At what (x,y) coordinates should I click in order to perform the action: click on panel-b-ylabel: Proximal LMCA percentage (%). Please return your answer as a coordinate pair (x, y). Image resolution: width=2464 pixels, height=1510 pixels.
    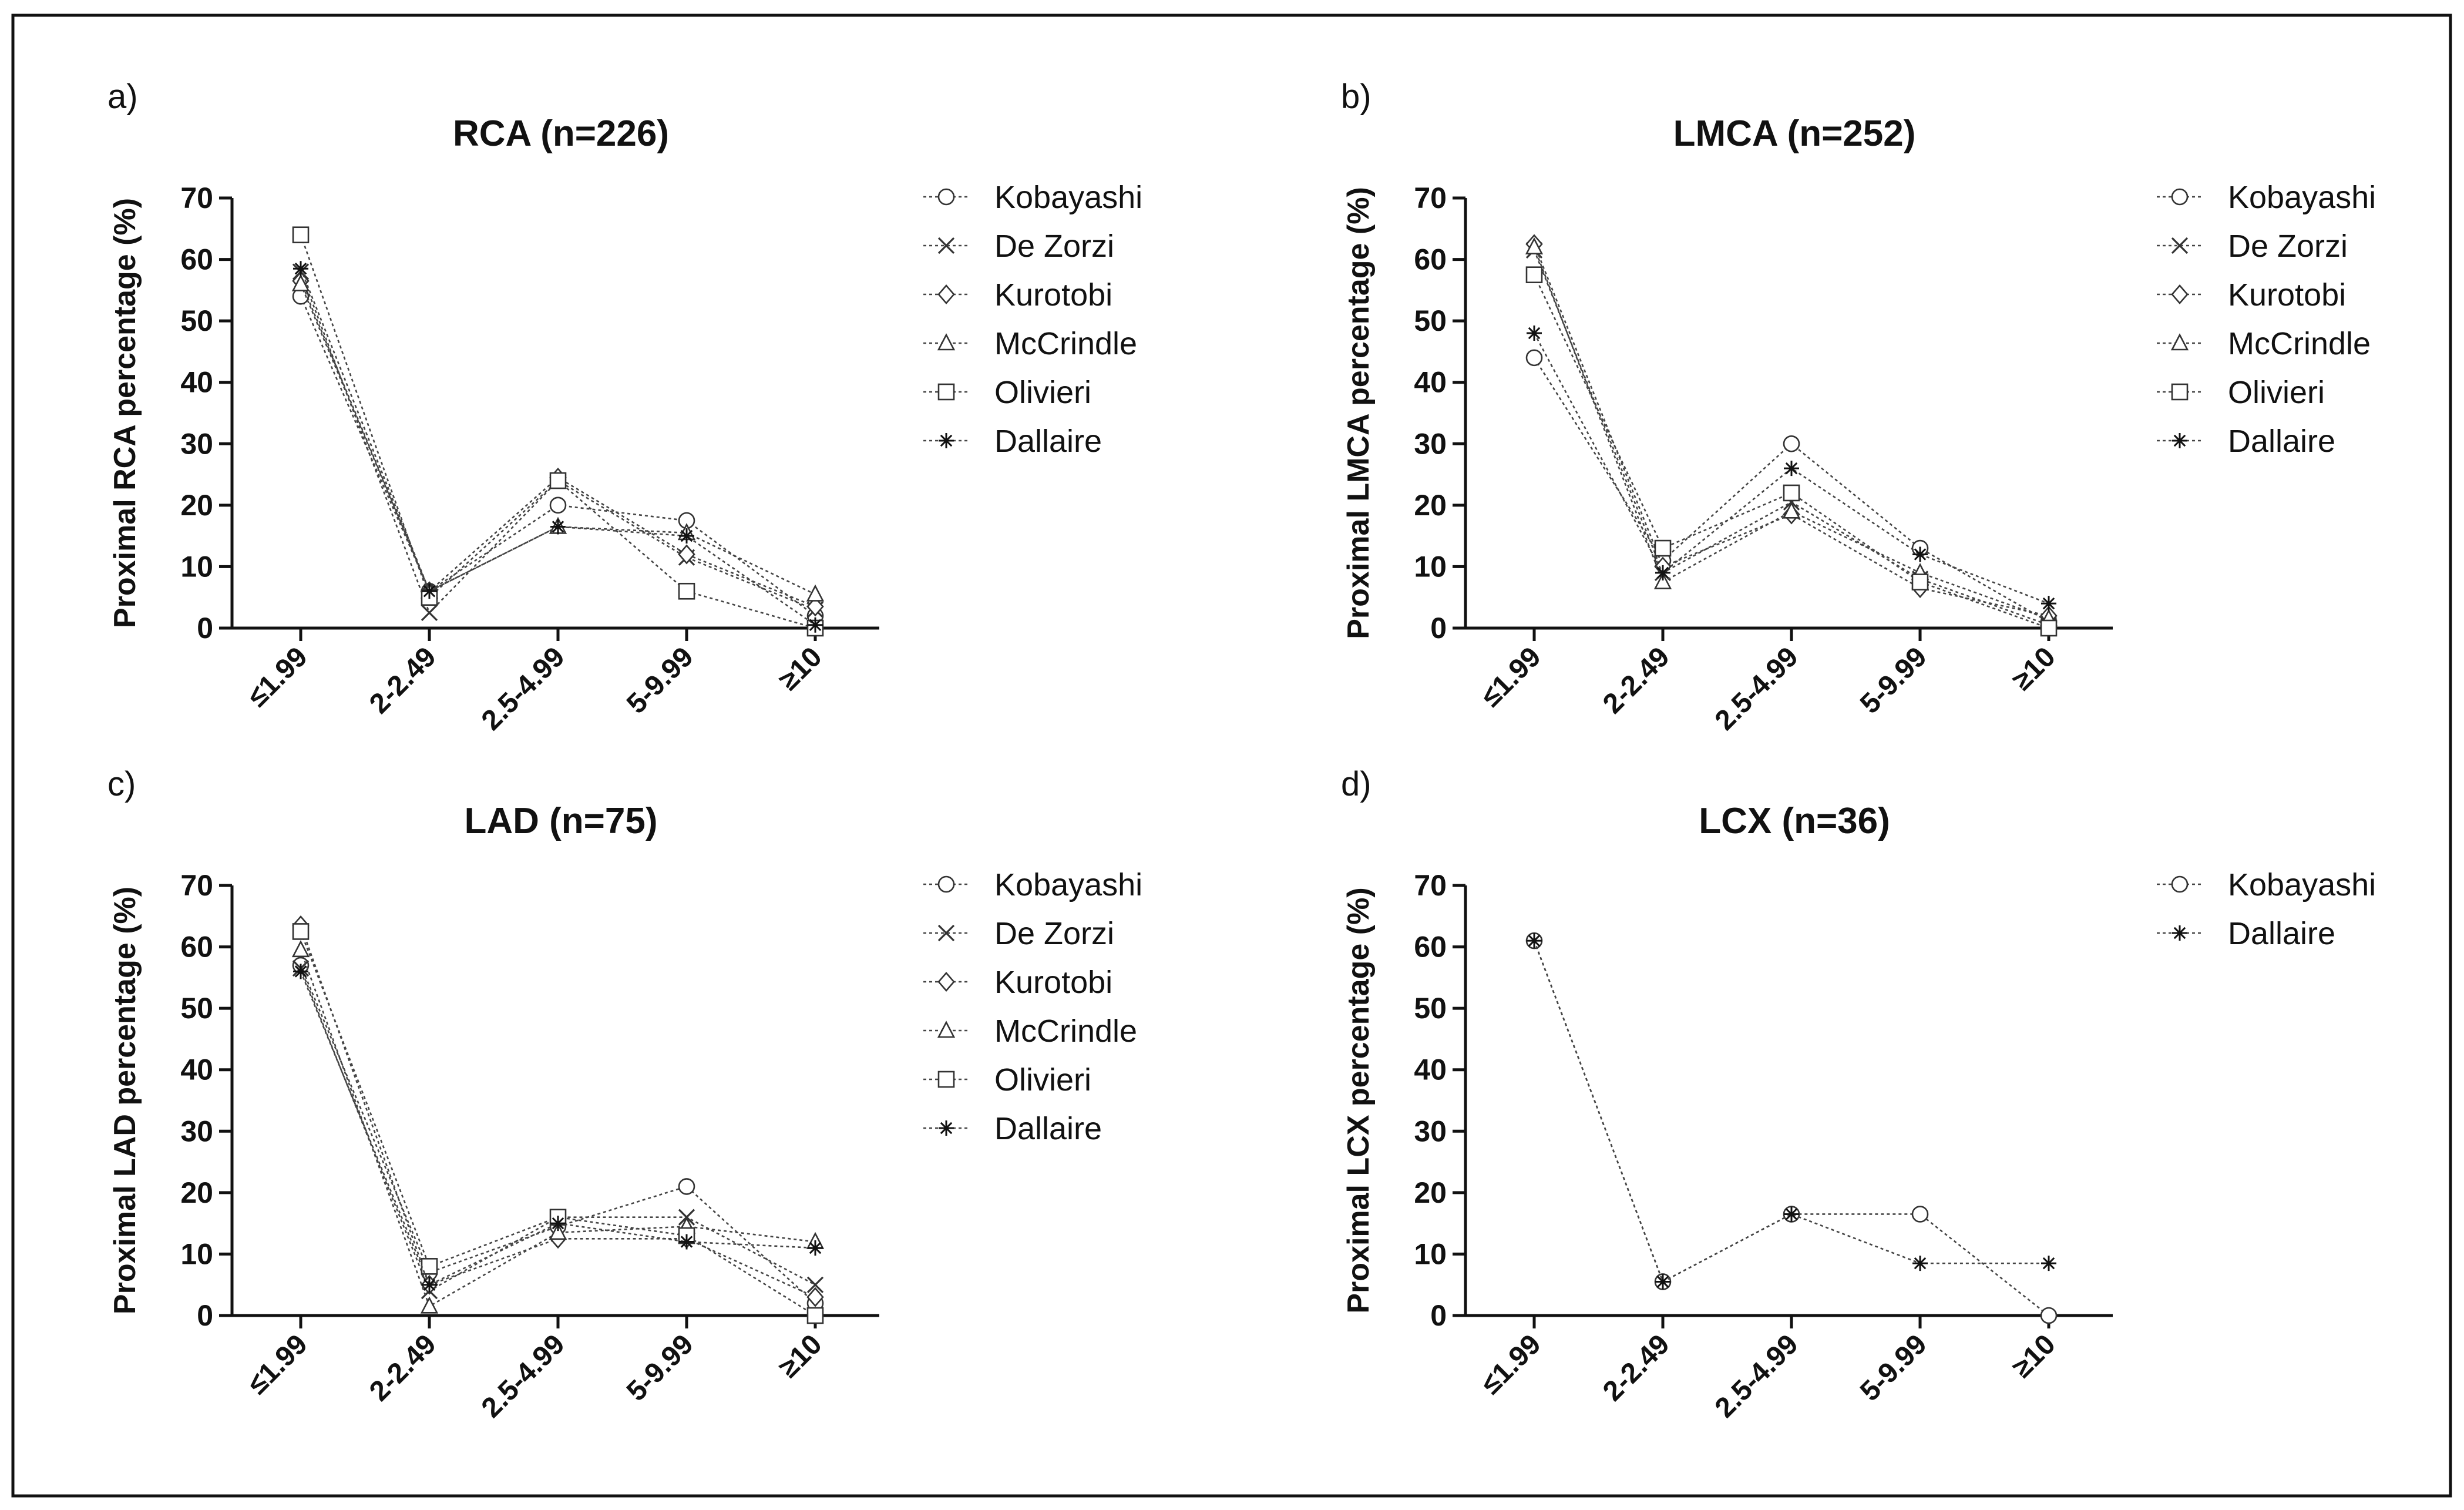
    Looking at the image, I should click on (1359, 413).